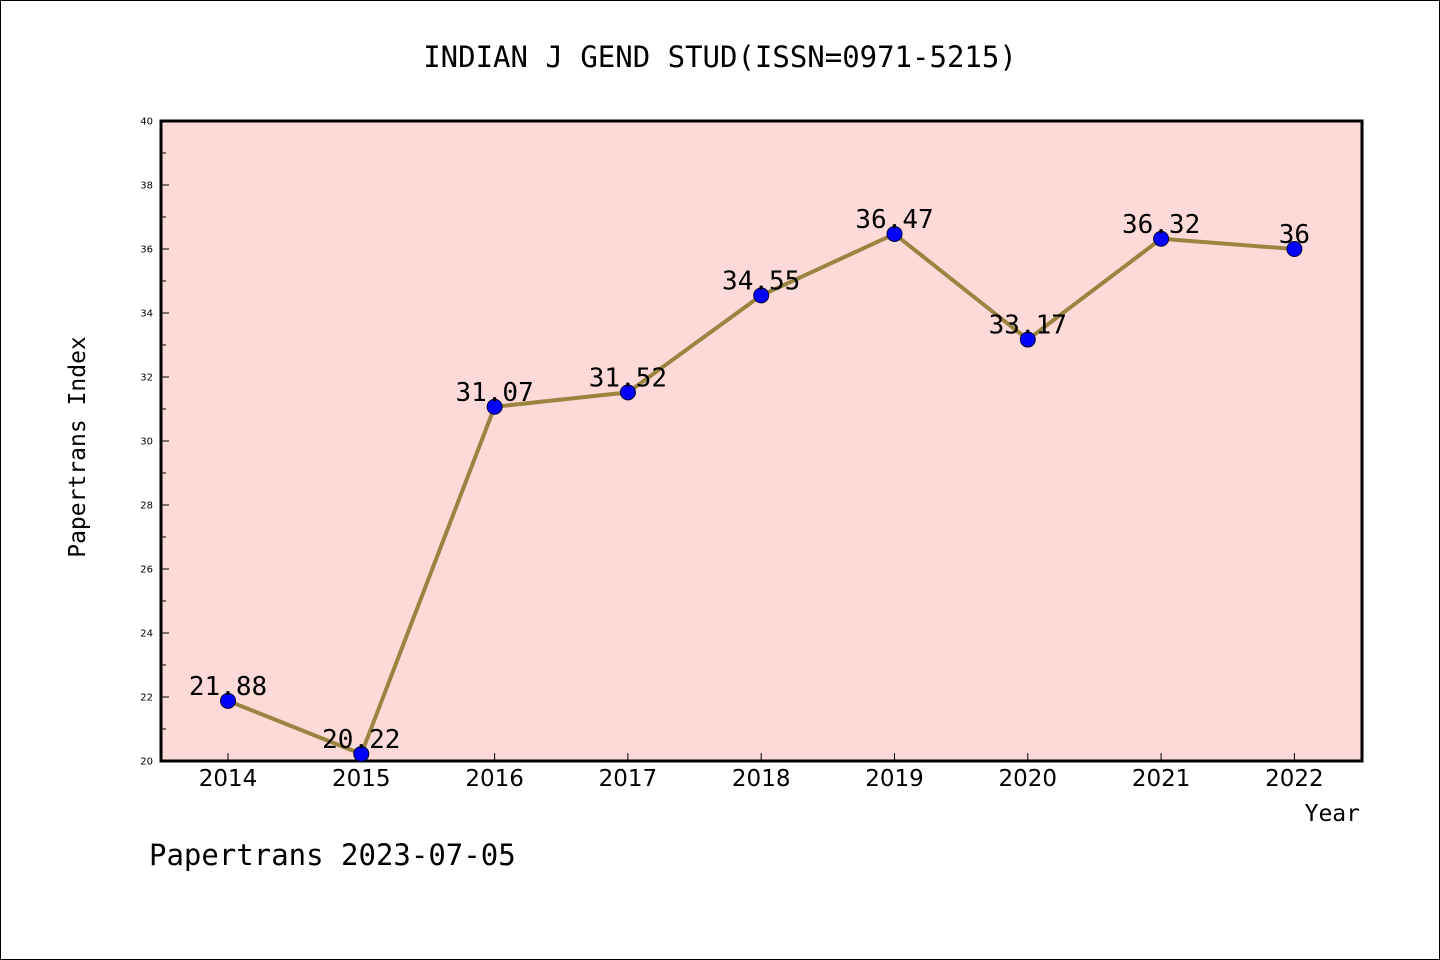  What do you see at coordinates (761, 779) in the screenshot?
I see `x-tick-label: 2018` at bounding box center [761, 779].